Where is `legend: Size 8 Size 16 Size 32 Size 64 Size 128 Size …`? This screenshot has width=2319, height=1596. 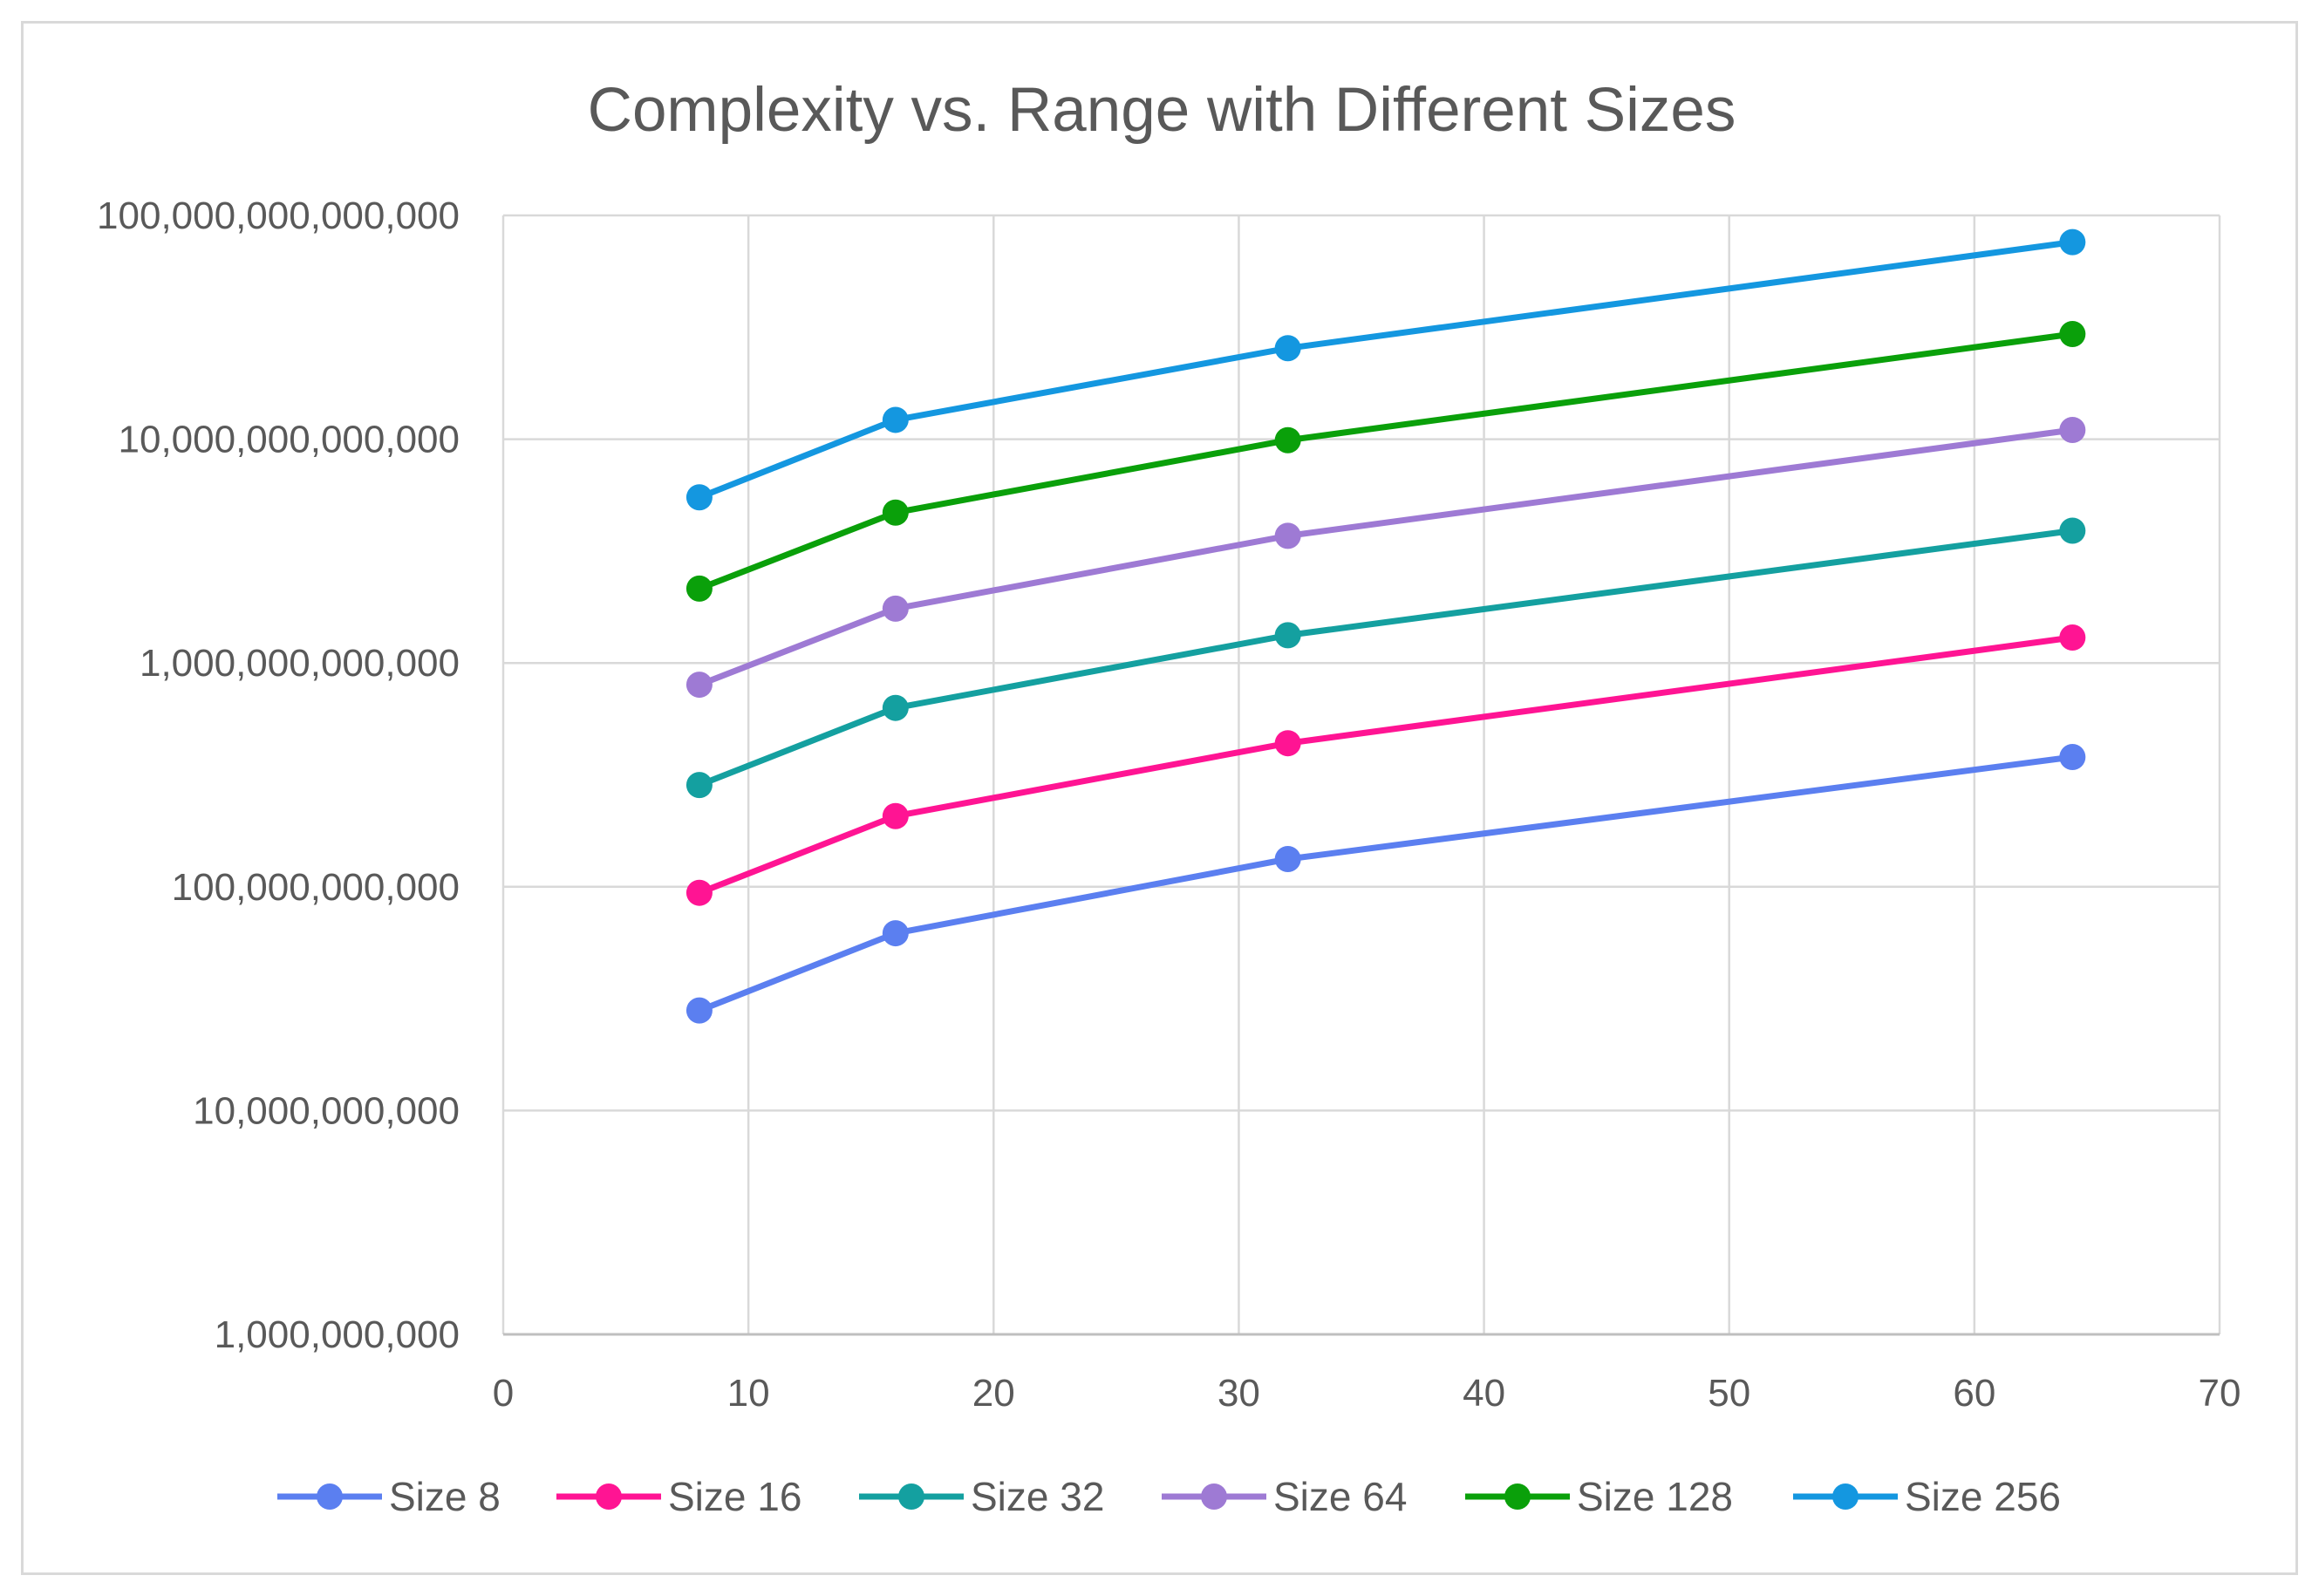
legend: Size 8 Size 16 Size 32 Size 64 Size 128 Size … is located at coordinates (1169, 1497).